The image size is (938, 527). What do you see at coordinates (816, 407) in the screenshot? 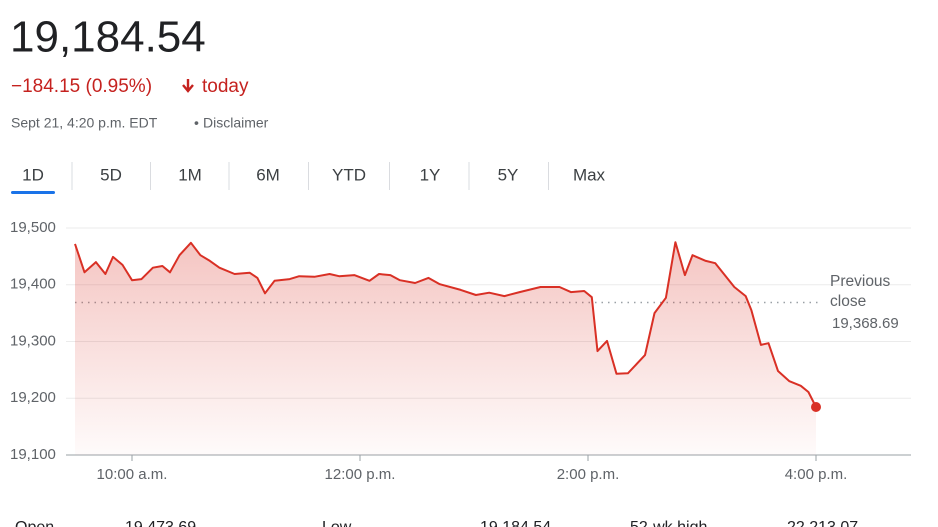
I see `last-point` at bounding box center [816, 407].